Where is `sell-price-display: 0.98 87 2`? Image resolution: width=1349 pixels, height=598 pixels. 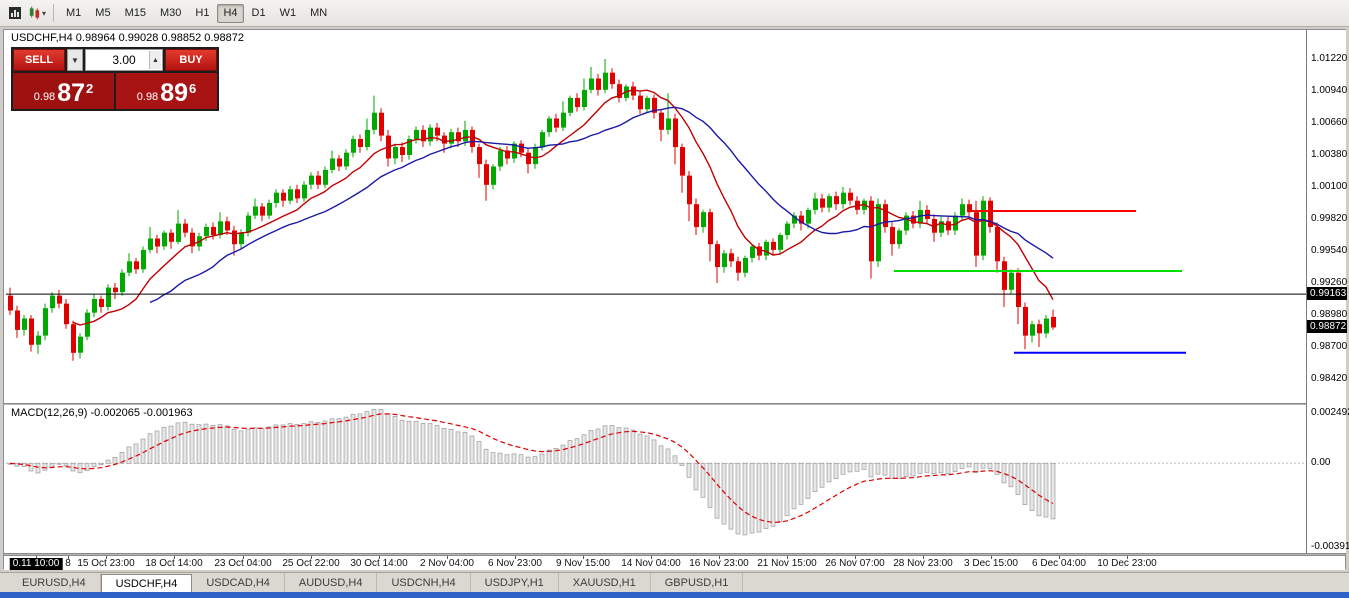
sell-price-display: 0.98 87 2 is located at coordinates (63, 91).